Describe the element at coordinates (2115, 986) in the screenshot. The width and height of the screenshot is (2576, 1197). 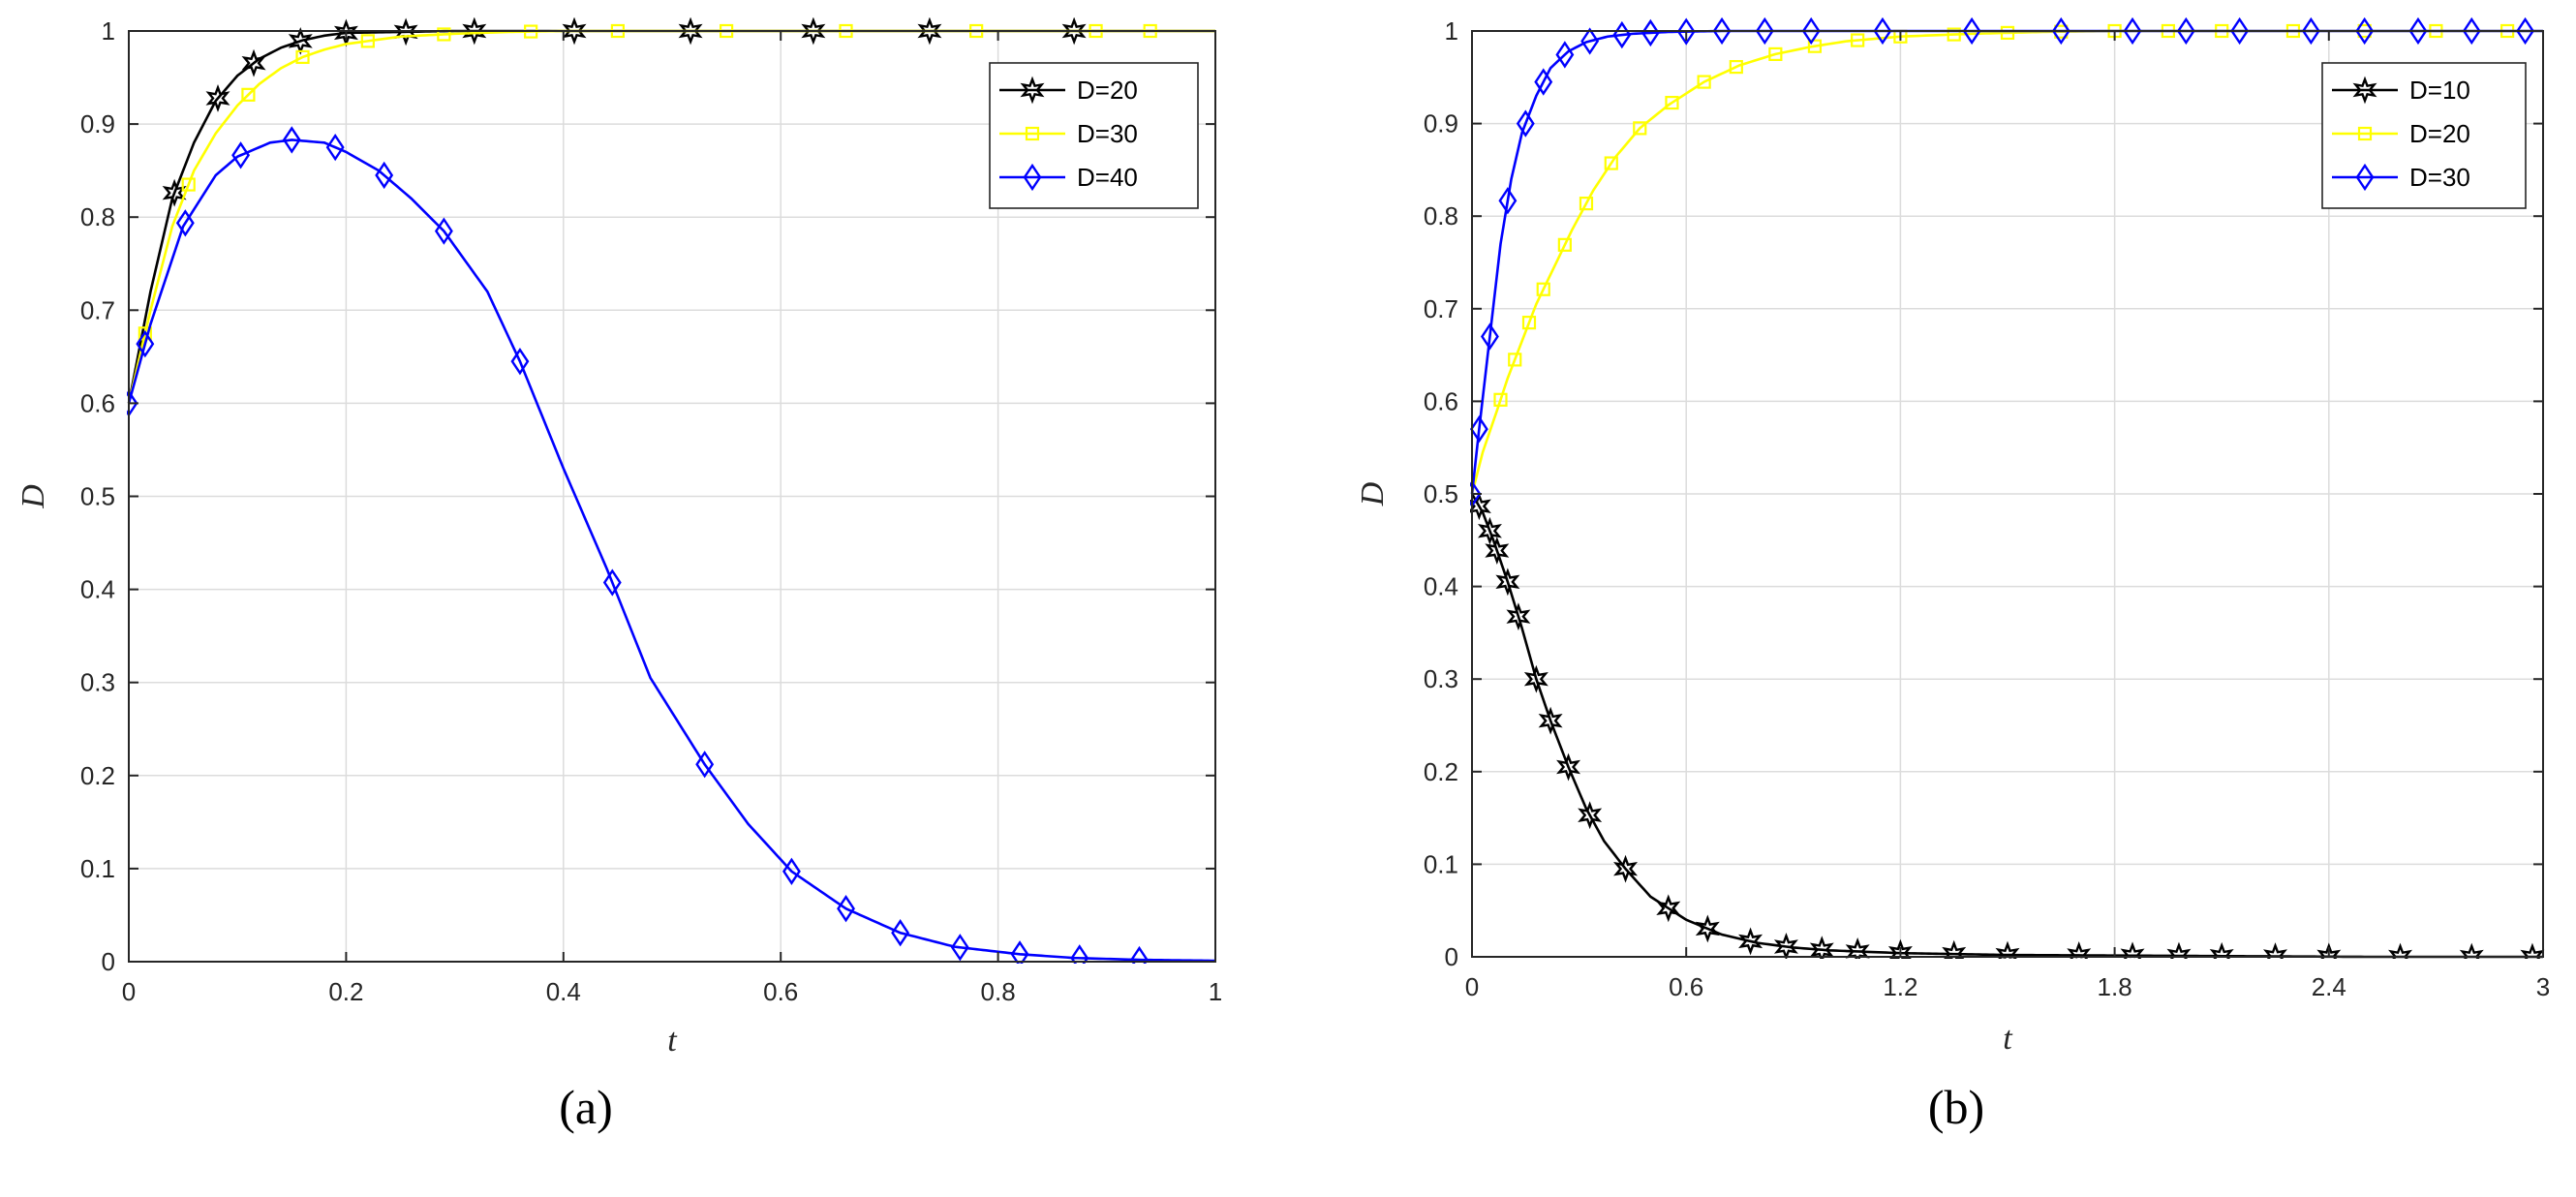
I see `x-tick-label: 1.8` at that location.